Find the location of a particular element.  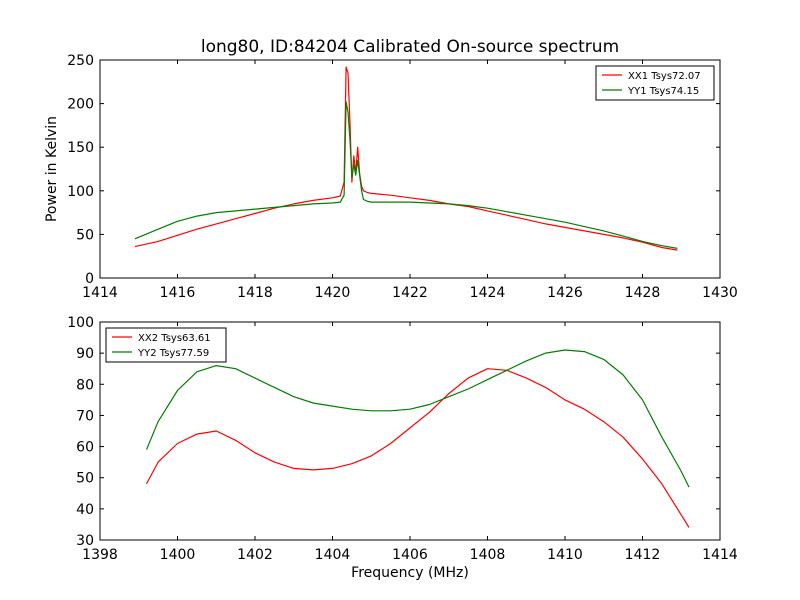

chart-1-legend-box is located at coordinates (655, 83).